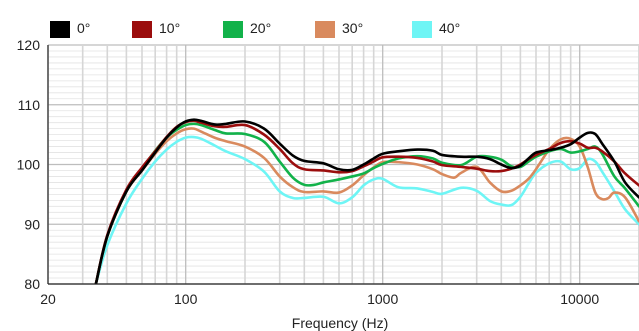  Describe the element at coordinates (450, 28) in the screenshot. I see `legend-label: 40°` at that location.